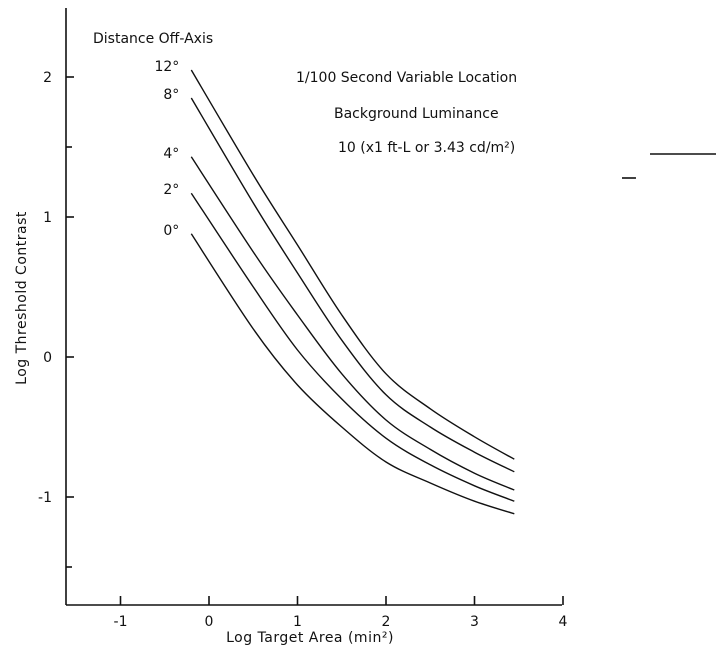 This screenshot has width=718, height=649. Describe the element at coordinates (474, 622) in the screenshot. I see `x-tick-label: 3` at that location.